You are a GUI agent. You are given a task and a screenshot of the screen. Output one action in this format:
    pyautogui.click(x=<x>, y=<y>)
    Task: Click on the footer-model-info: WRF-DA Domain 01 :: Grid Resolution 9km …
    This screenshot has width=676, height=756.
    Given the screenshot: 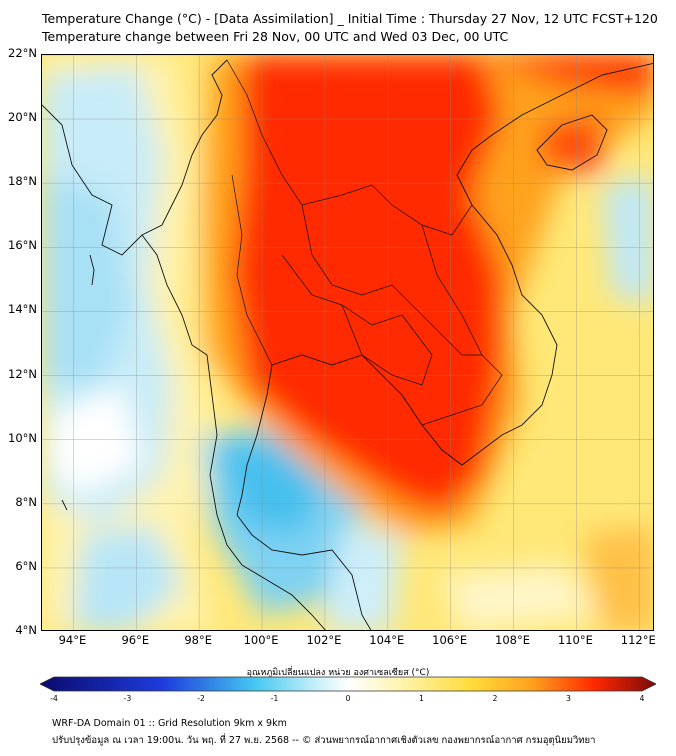 What is the action you would take?
    pyautogui.click(x=169, y=723)
    